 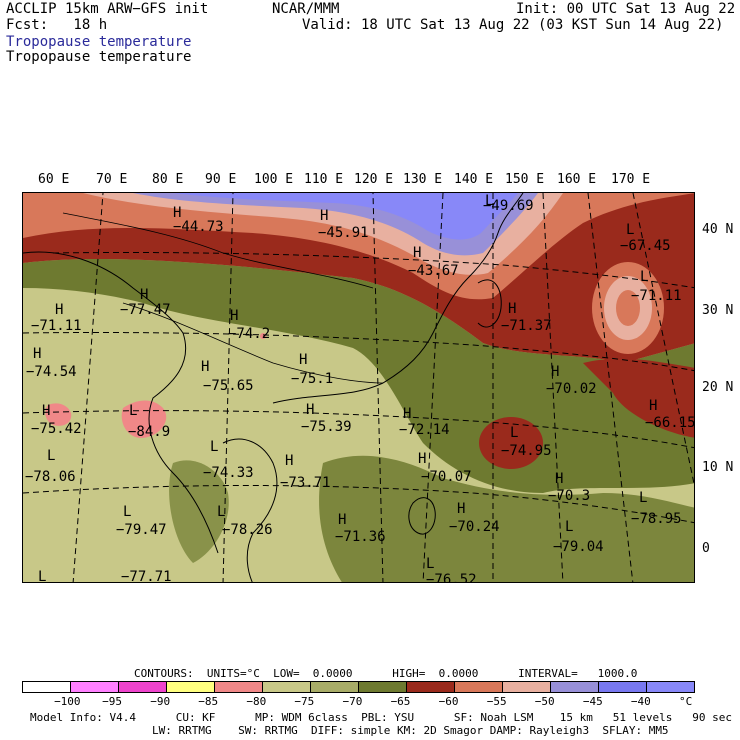 What do you see at coordinates (250, 510) in the screenshot?
I see `coastline-indochina` at bounding box center [250, 510].